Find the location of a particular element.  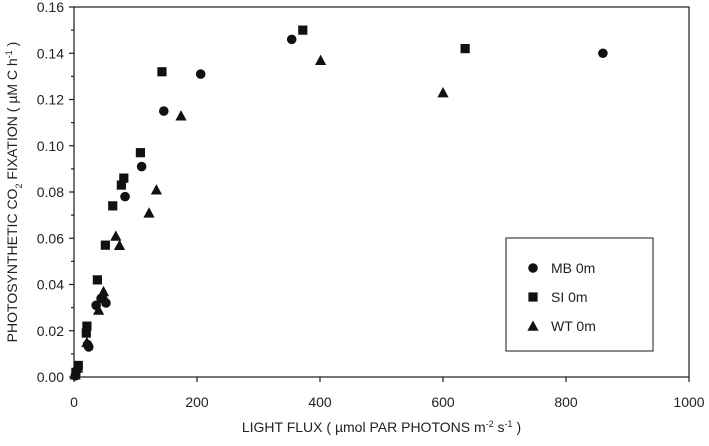

x-tick-label: 800 is located at coordinates (566, 402).